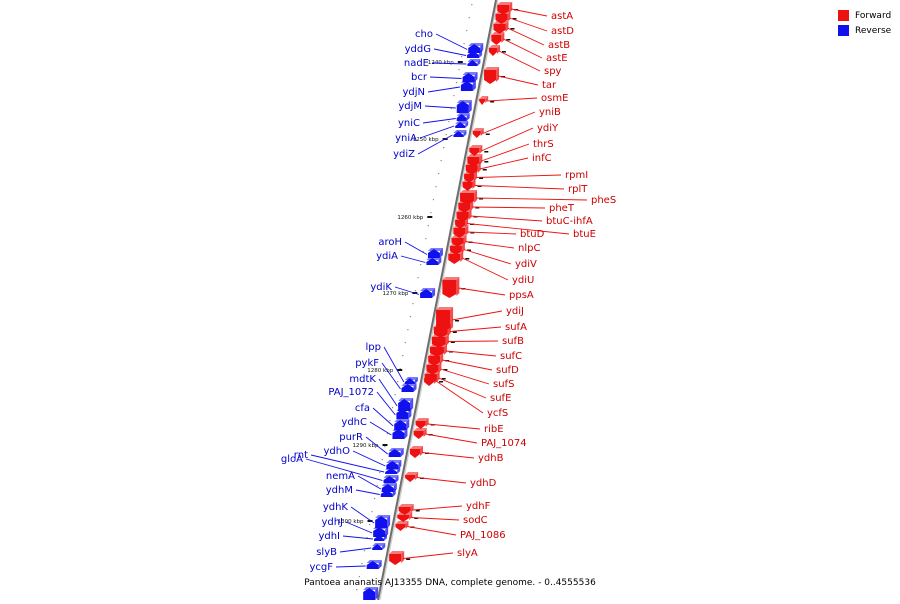 The width and height of the screenshot is (900, 604). What do you see at coordinates (414, 297) in the screenshot?
I see `dots-layer` at bounding box center [414, 297].